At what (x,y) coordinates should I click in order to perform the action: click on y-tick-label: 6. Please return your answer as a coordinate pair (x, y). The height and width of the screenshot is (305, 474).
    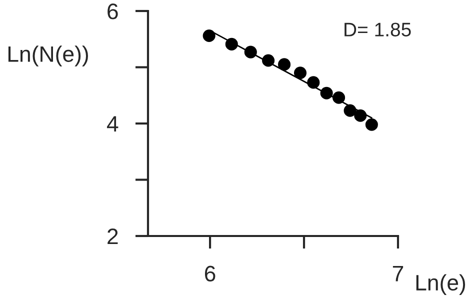
    Looking at the image, I should click on (113, 12).